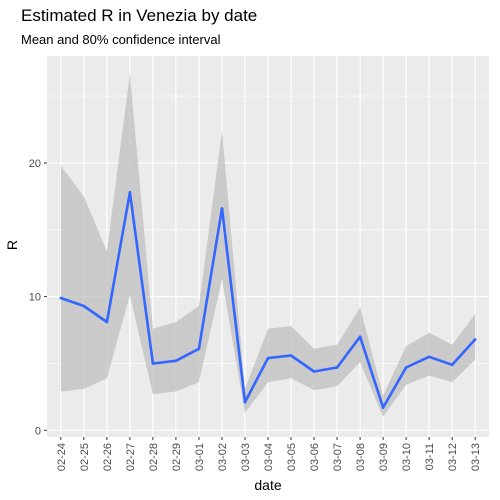 This screenshot has height=500, width=500. I want to click on x-tick-label: 02-24, so click(62, 457).